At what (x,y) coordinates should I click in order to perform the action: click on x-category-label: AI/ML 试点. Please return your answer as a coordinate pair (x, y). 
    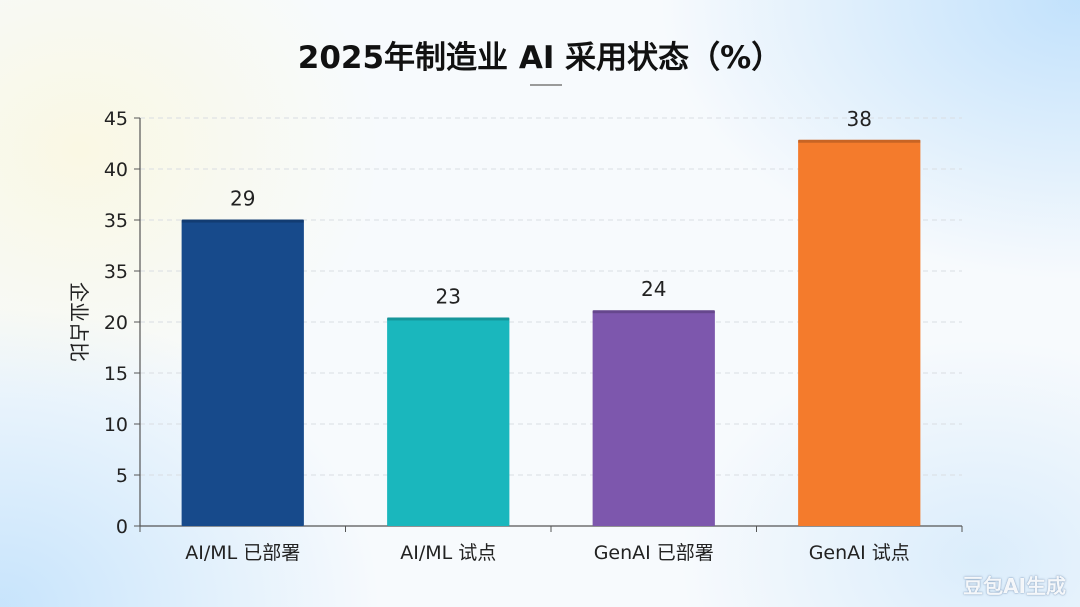
    Looking at the image, I should click on (448, 553).